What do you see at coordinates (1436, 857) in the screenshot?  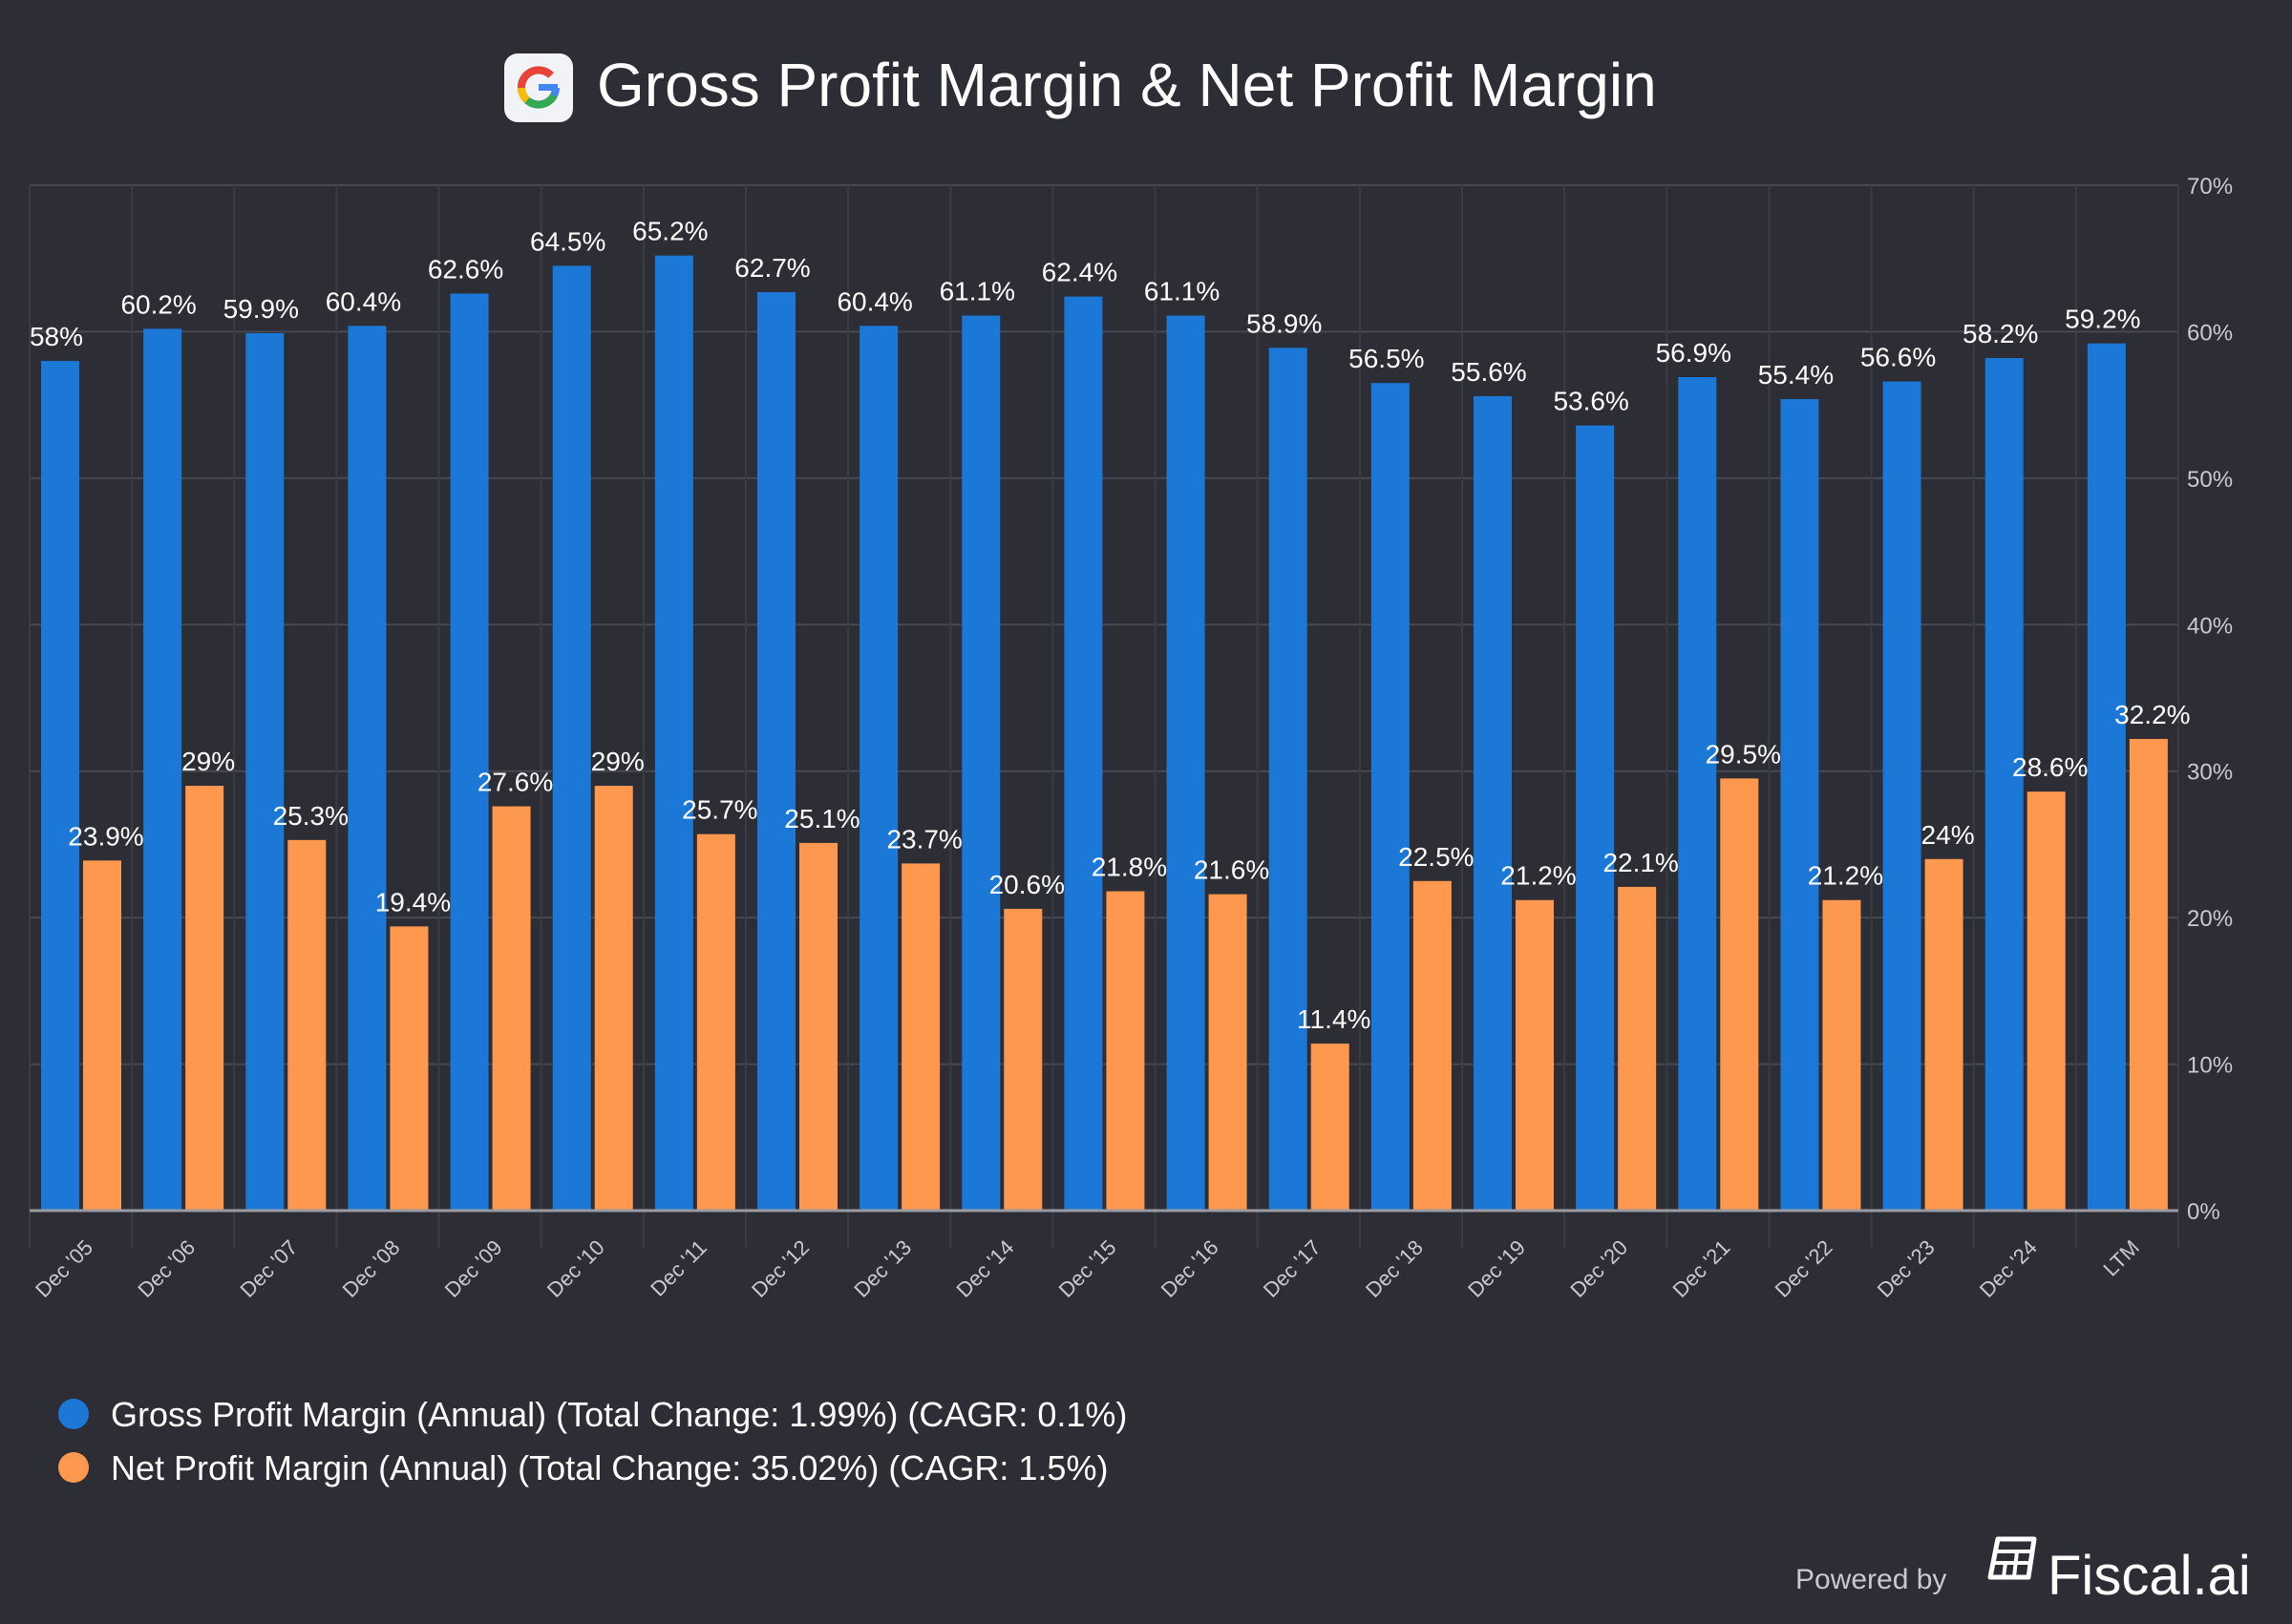 I see `data-label: 22.5%` at bounding box center [1436, 857].